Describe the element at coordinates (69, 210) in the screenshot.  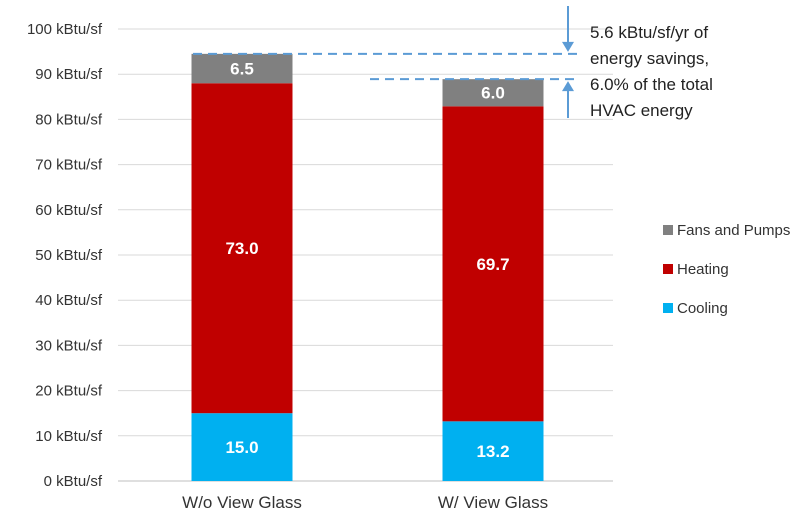
I see `y-tick-label: 60 kBtu/sf` at that location.